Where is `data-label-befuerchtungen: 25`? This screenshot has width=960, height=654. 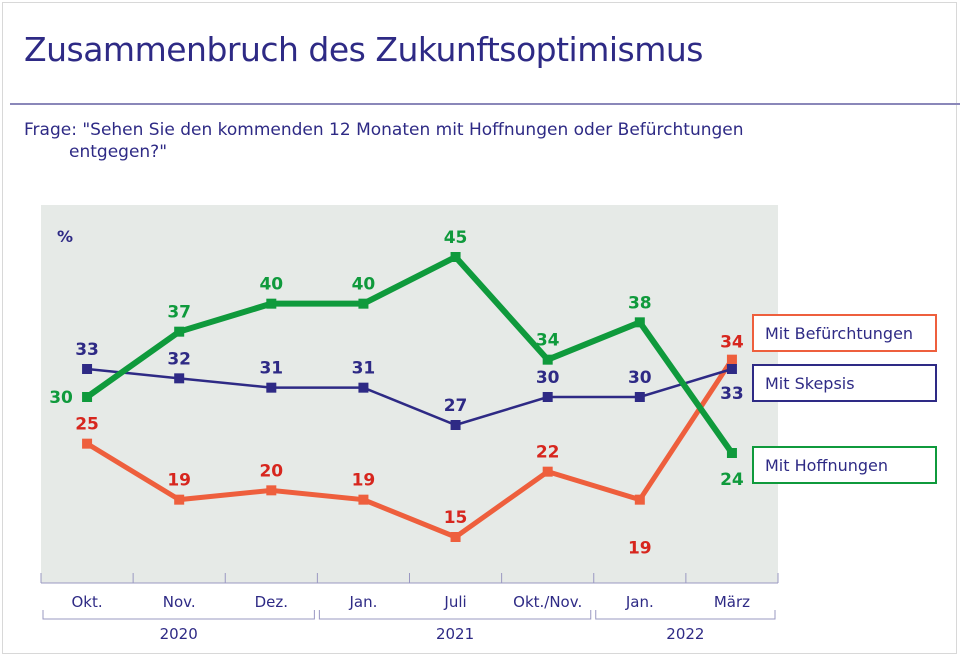
data-label-befuerchtungen: 25 is located at coordinates (87, 425).